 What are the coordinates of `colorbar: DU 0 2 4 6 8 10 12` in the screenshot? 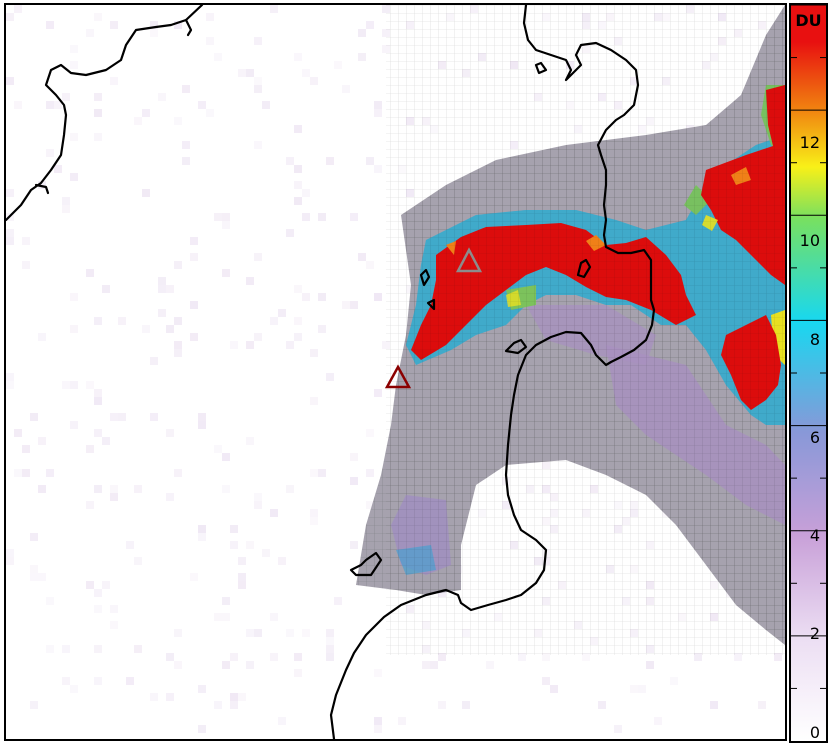 It's located at (808, 373).